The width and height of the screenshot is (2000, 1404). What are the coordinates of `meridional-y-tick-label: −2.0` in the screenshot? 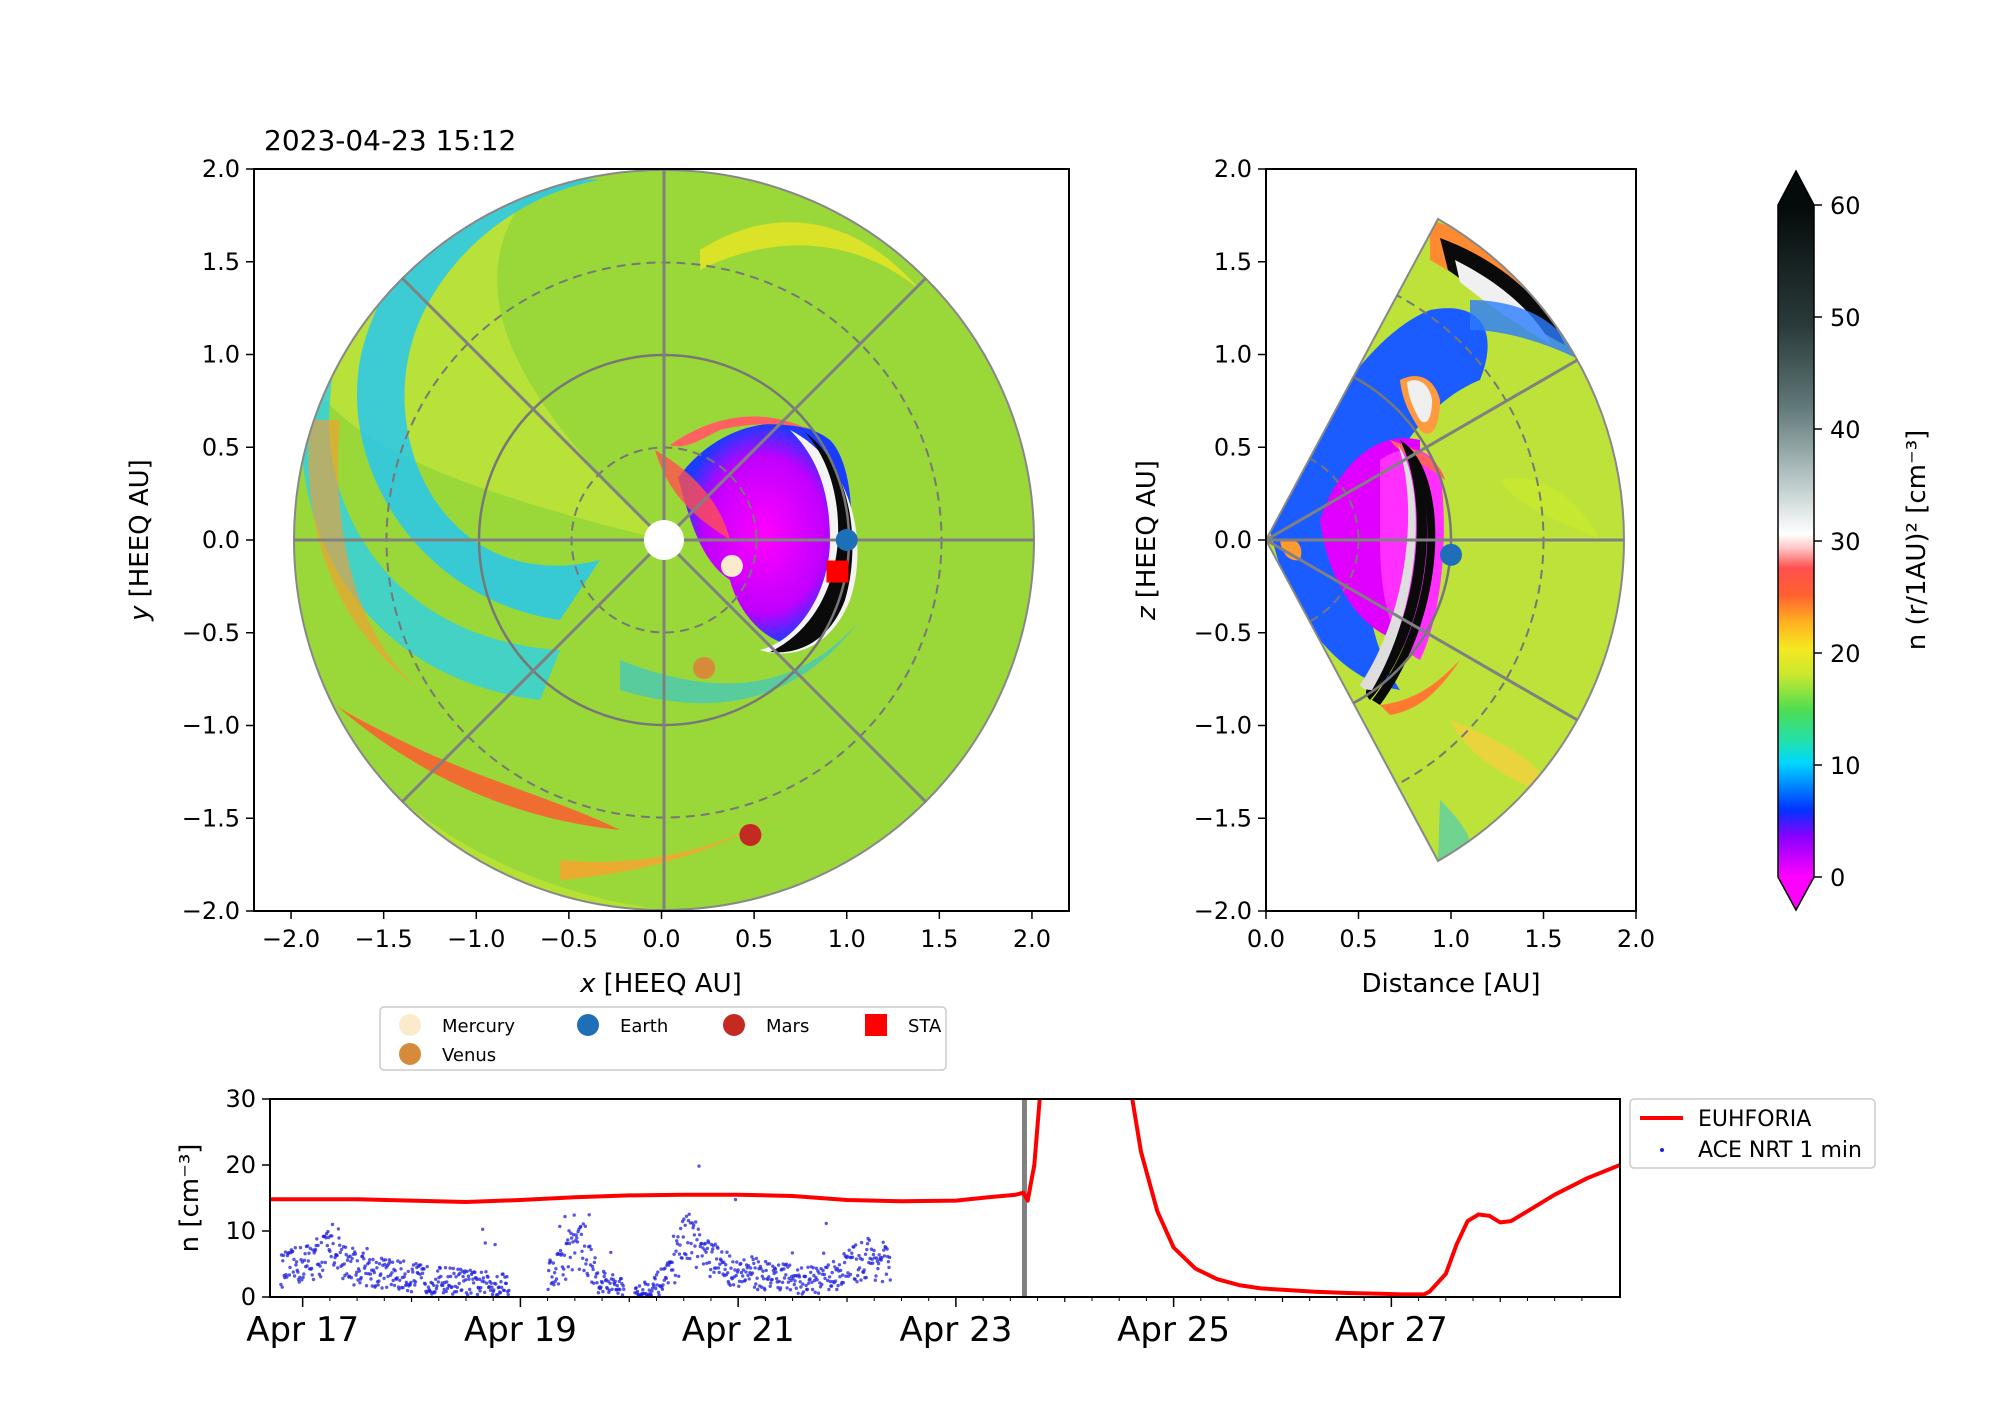 It's located at (1223, 911).